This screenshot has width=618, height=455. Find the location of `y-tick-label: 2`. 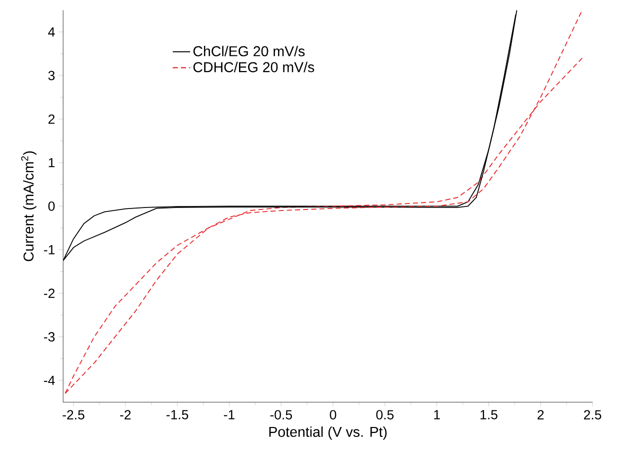

y-tick-label: 2 is located at coordinates (51, 119).